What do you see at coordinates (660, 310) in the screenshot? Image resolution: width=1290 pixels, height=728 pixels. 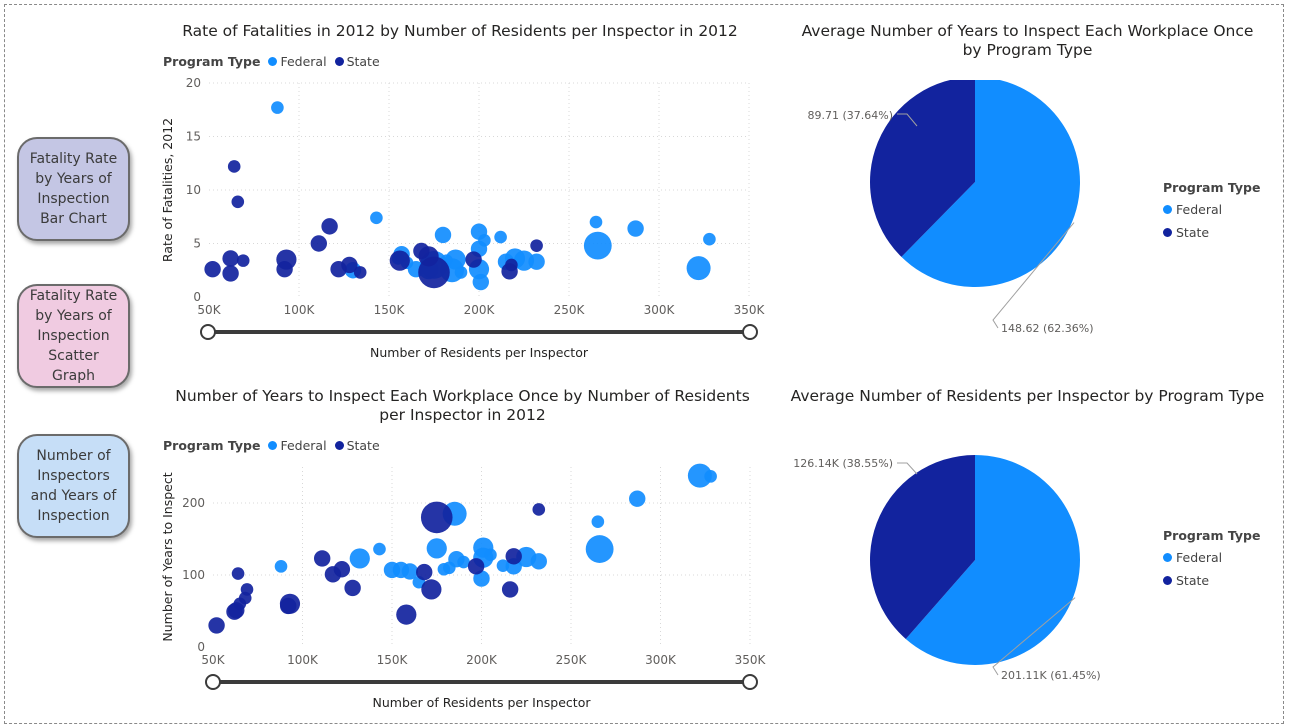 I see `x-tick-label: 300K` at bounding box center [660, 310].